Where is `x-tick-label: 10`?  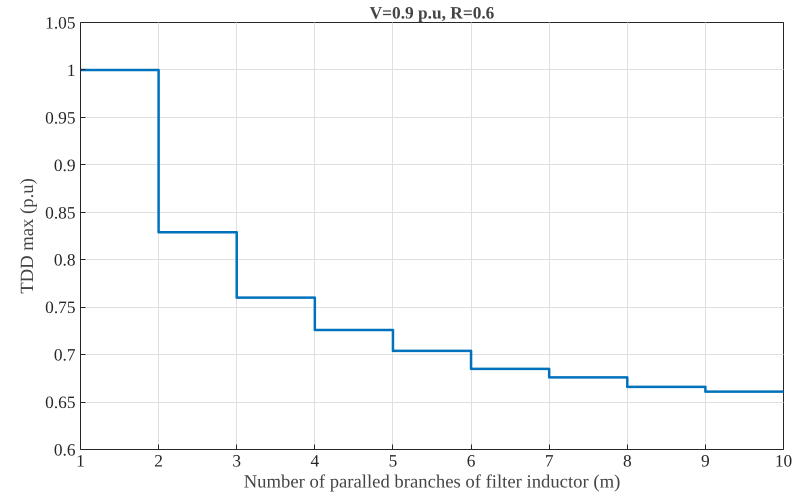 x-tick-label: 10 is located at coordinates (783, 461).